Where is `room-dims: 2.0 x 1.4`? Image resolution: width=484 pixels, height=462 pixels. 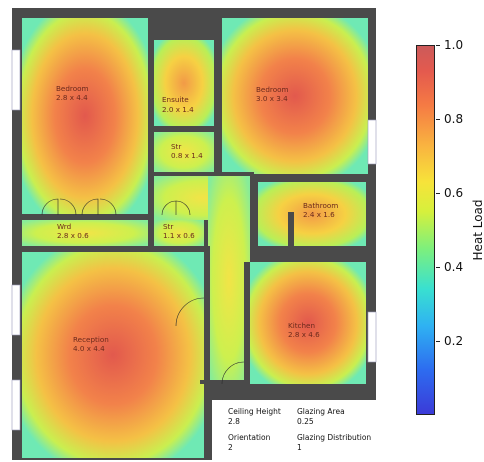
room-dims: 2.0 x 1.4 is located at coordinates (178, 109).